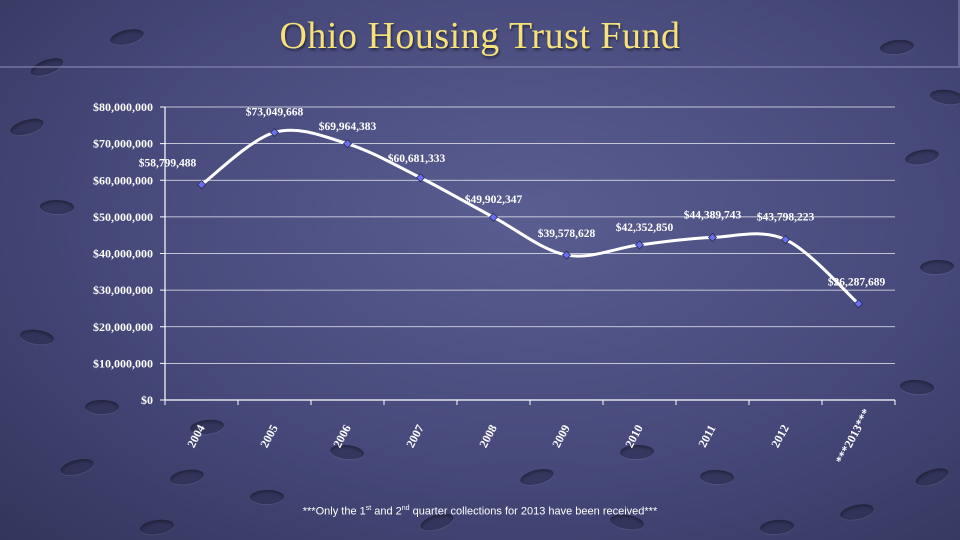 This screenshot has width=960, height=540. I want to click on data-label: $43,798,223, so click(786, 217).